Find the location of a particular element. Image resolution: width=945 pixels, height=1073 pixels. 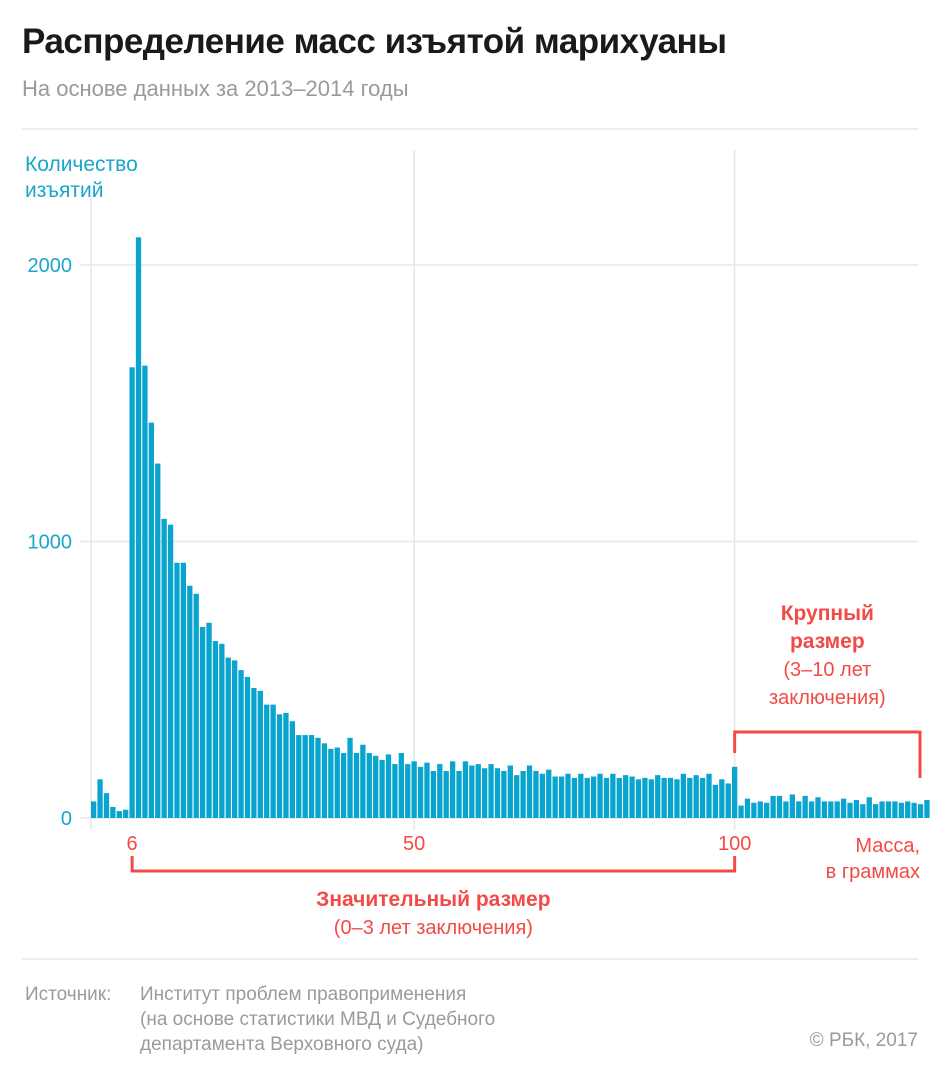

large-size-title-line-2: размер is located at coordinates (827, 641).